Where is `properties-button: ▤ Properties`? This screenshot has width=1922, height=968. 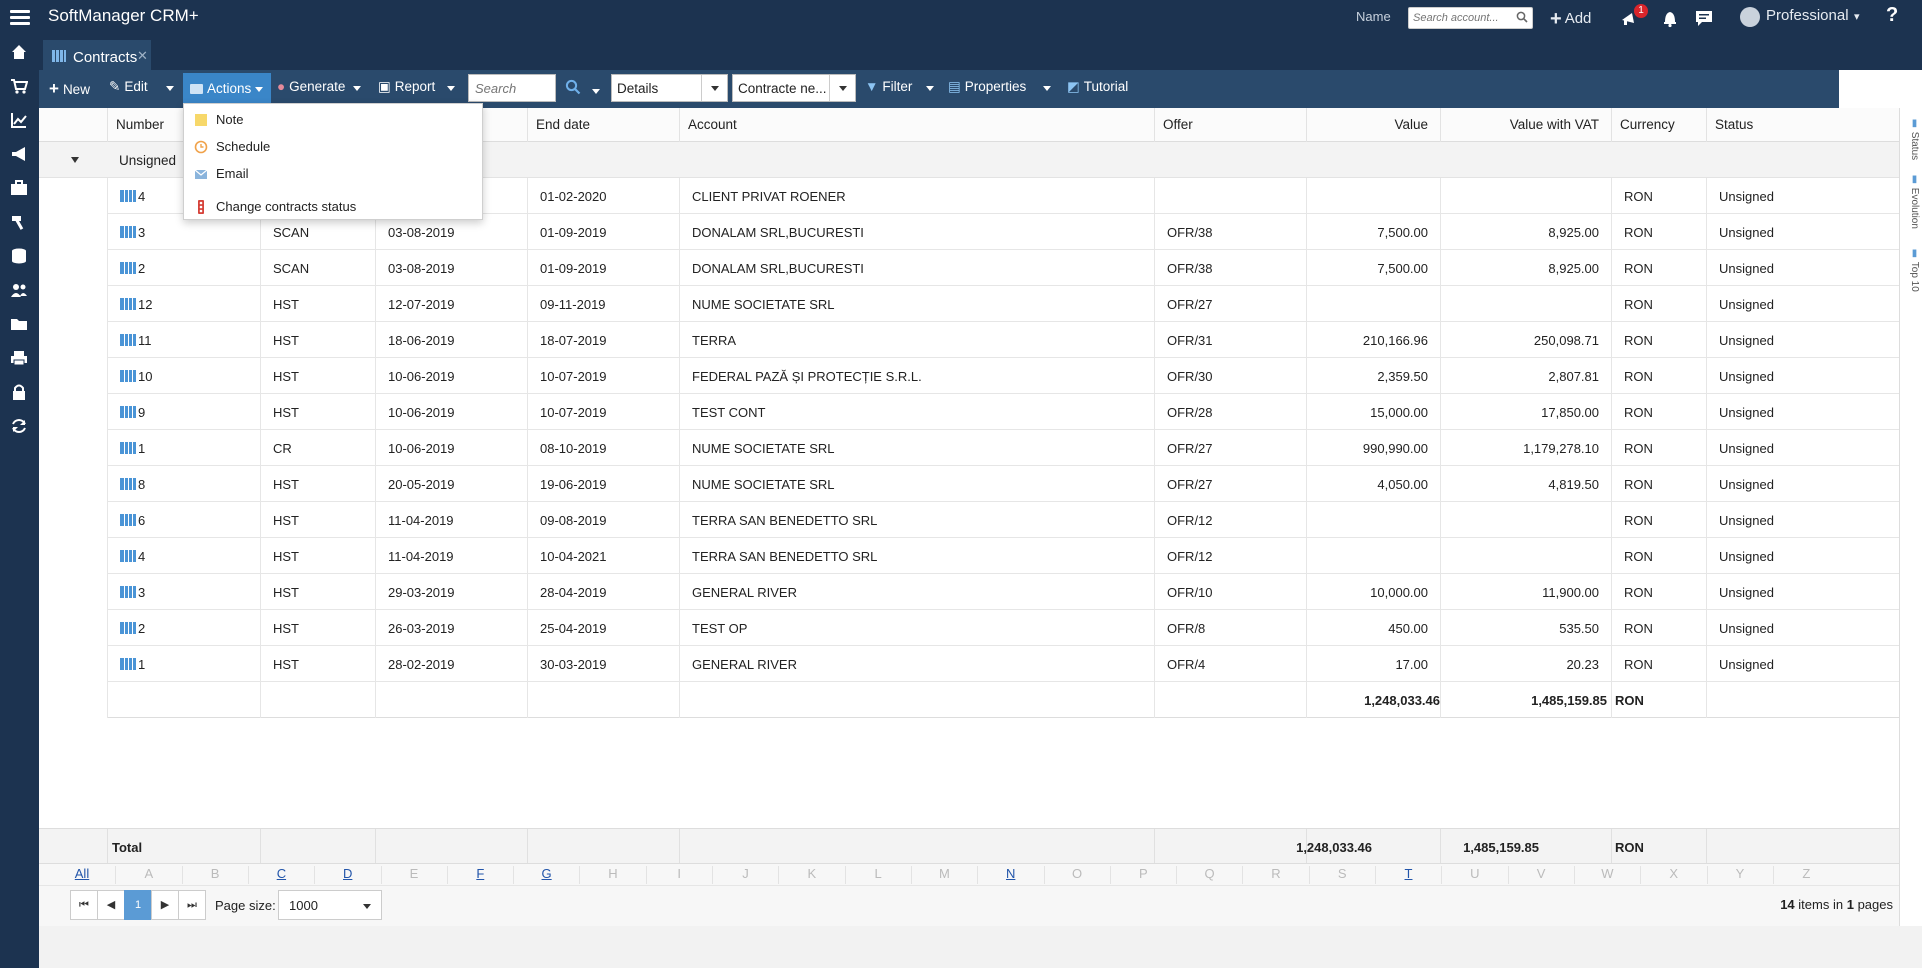 properties-button: ▤ Properties is located at coordinates (987, 89).